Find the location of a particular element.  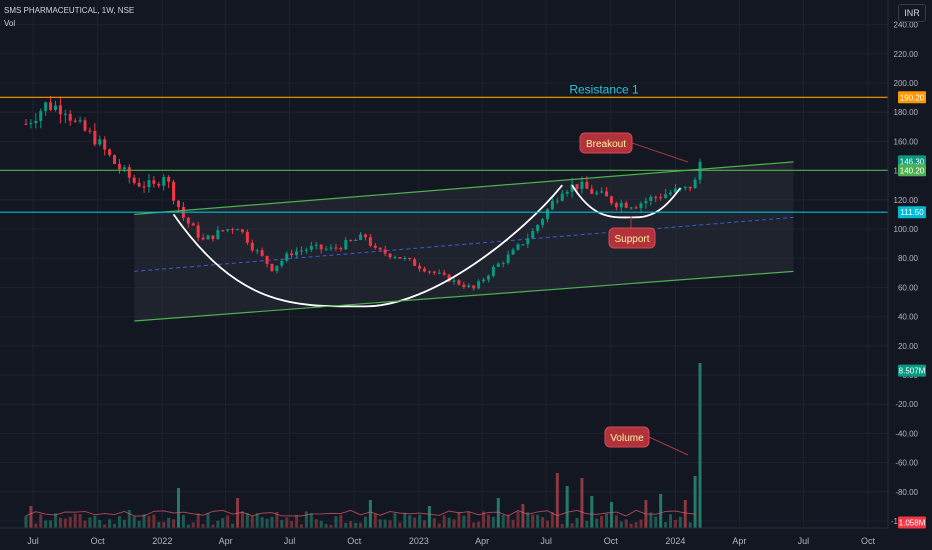

y-tick-label: 60.00 is located at coordinates (908, 287).